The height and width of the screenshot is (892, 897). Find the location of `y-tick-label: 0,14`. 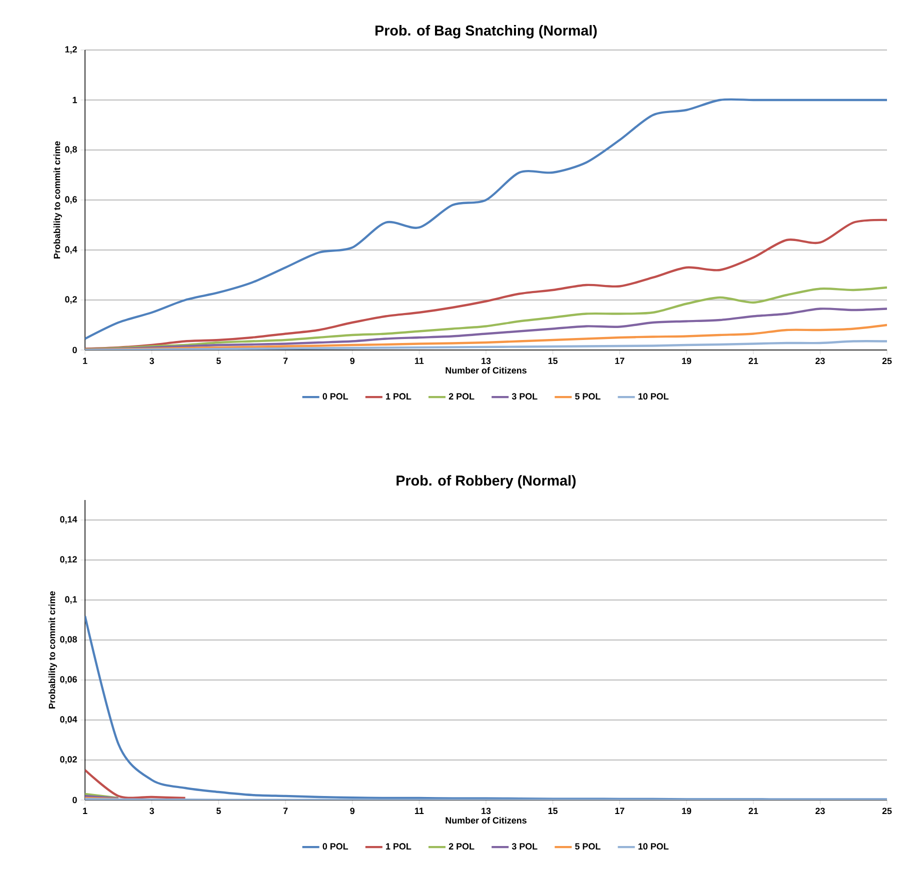

y-tick-label: 0,14 is located at coordinates (69, 520).